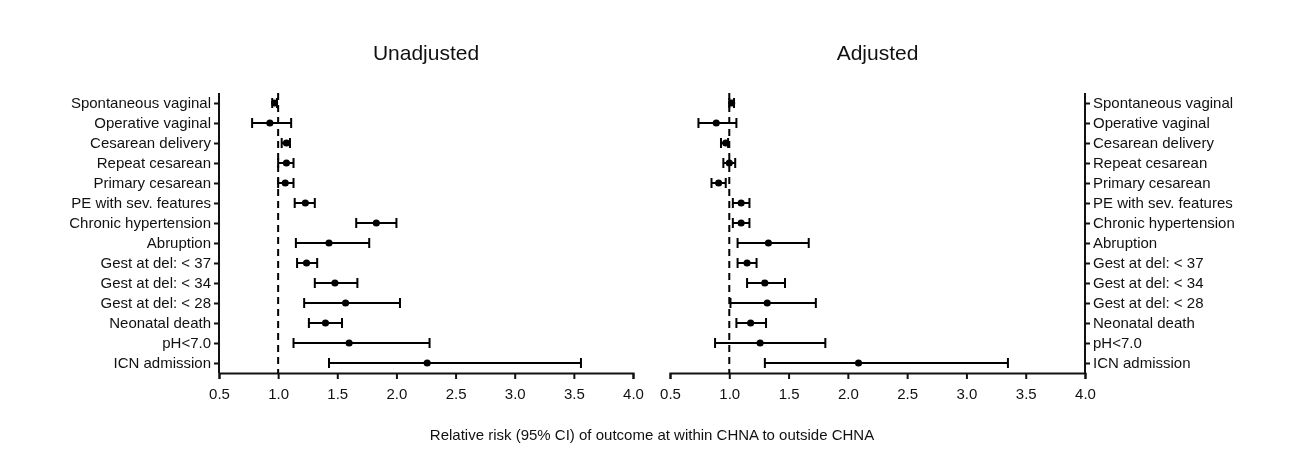  What do you see at coordinates (877, 52) in the screenshot?
I see `chart-title: Adjusted` at bounding box center [877, 52].